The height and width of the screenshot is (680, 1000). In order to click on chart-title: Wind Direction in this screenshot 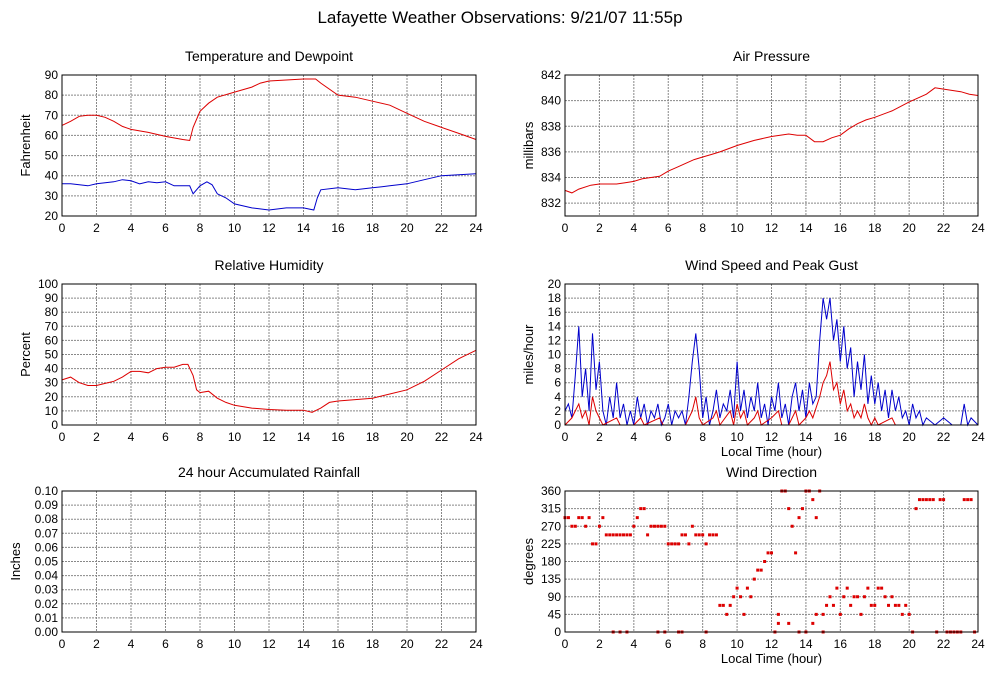, I will do `click(771, 472)`.